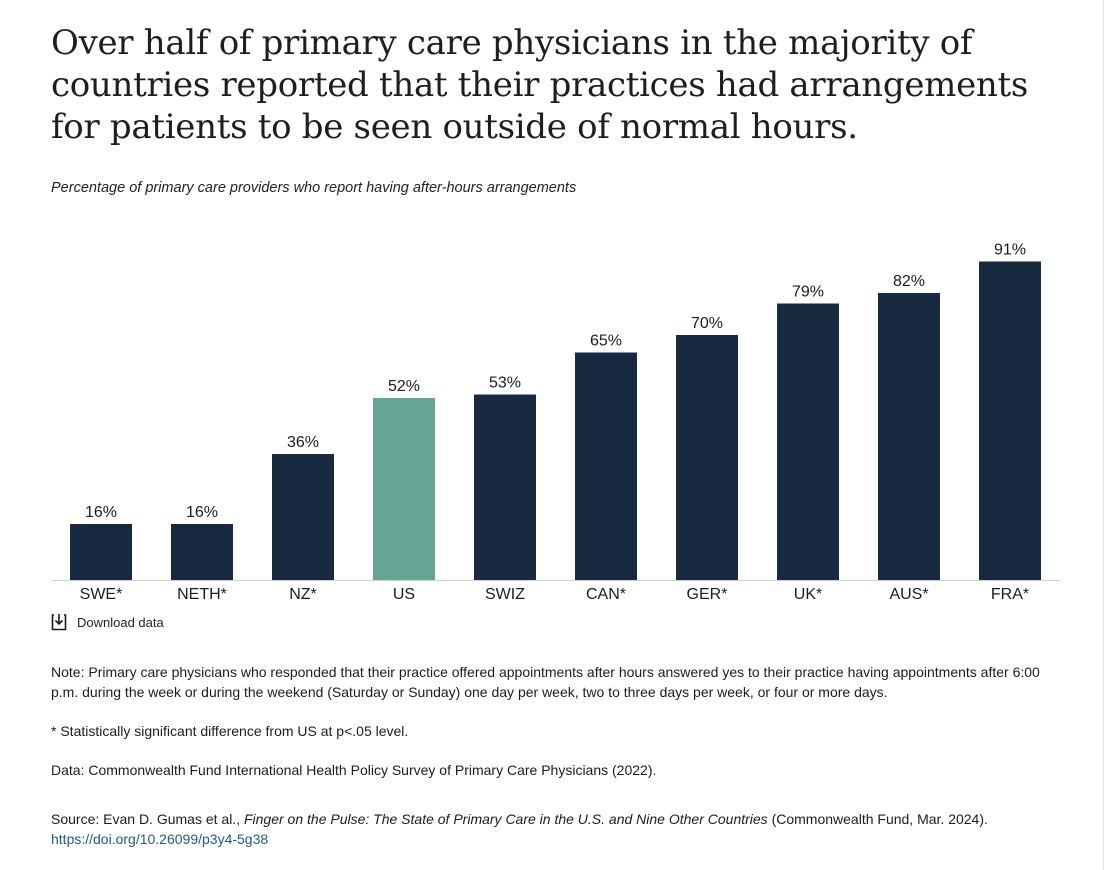  I want to click on tick-label-neth: NETH*, so click(202, 594).